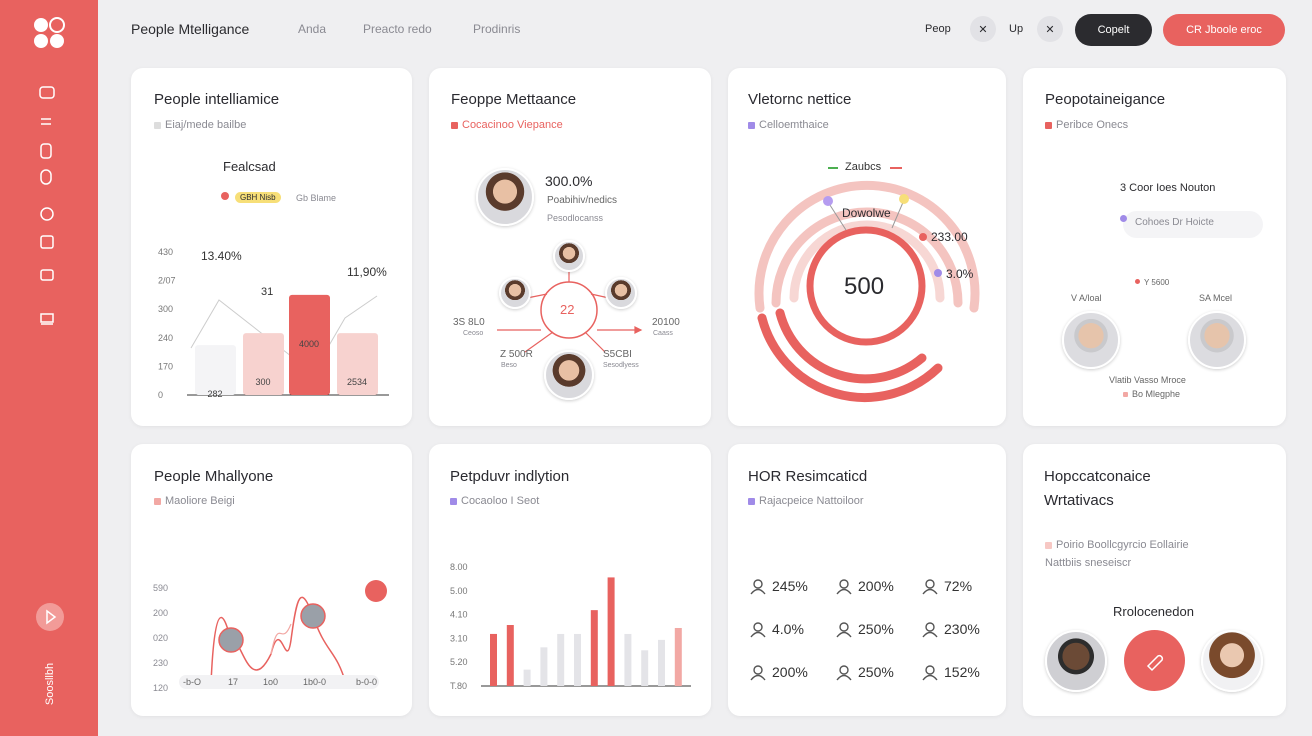 The image size is (1312, 736). What do you see at coordinates (947, 586) in the screenshot?
I see `stat: 72%` at bounding box center [947, 586].